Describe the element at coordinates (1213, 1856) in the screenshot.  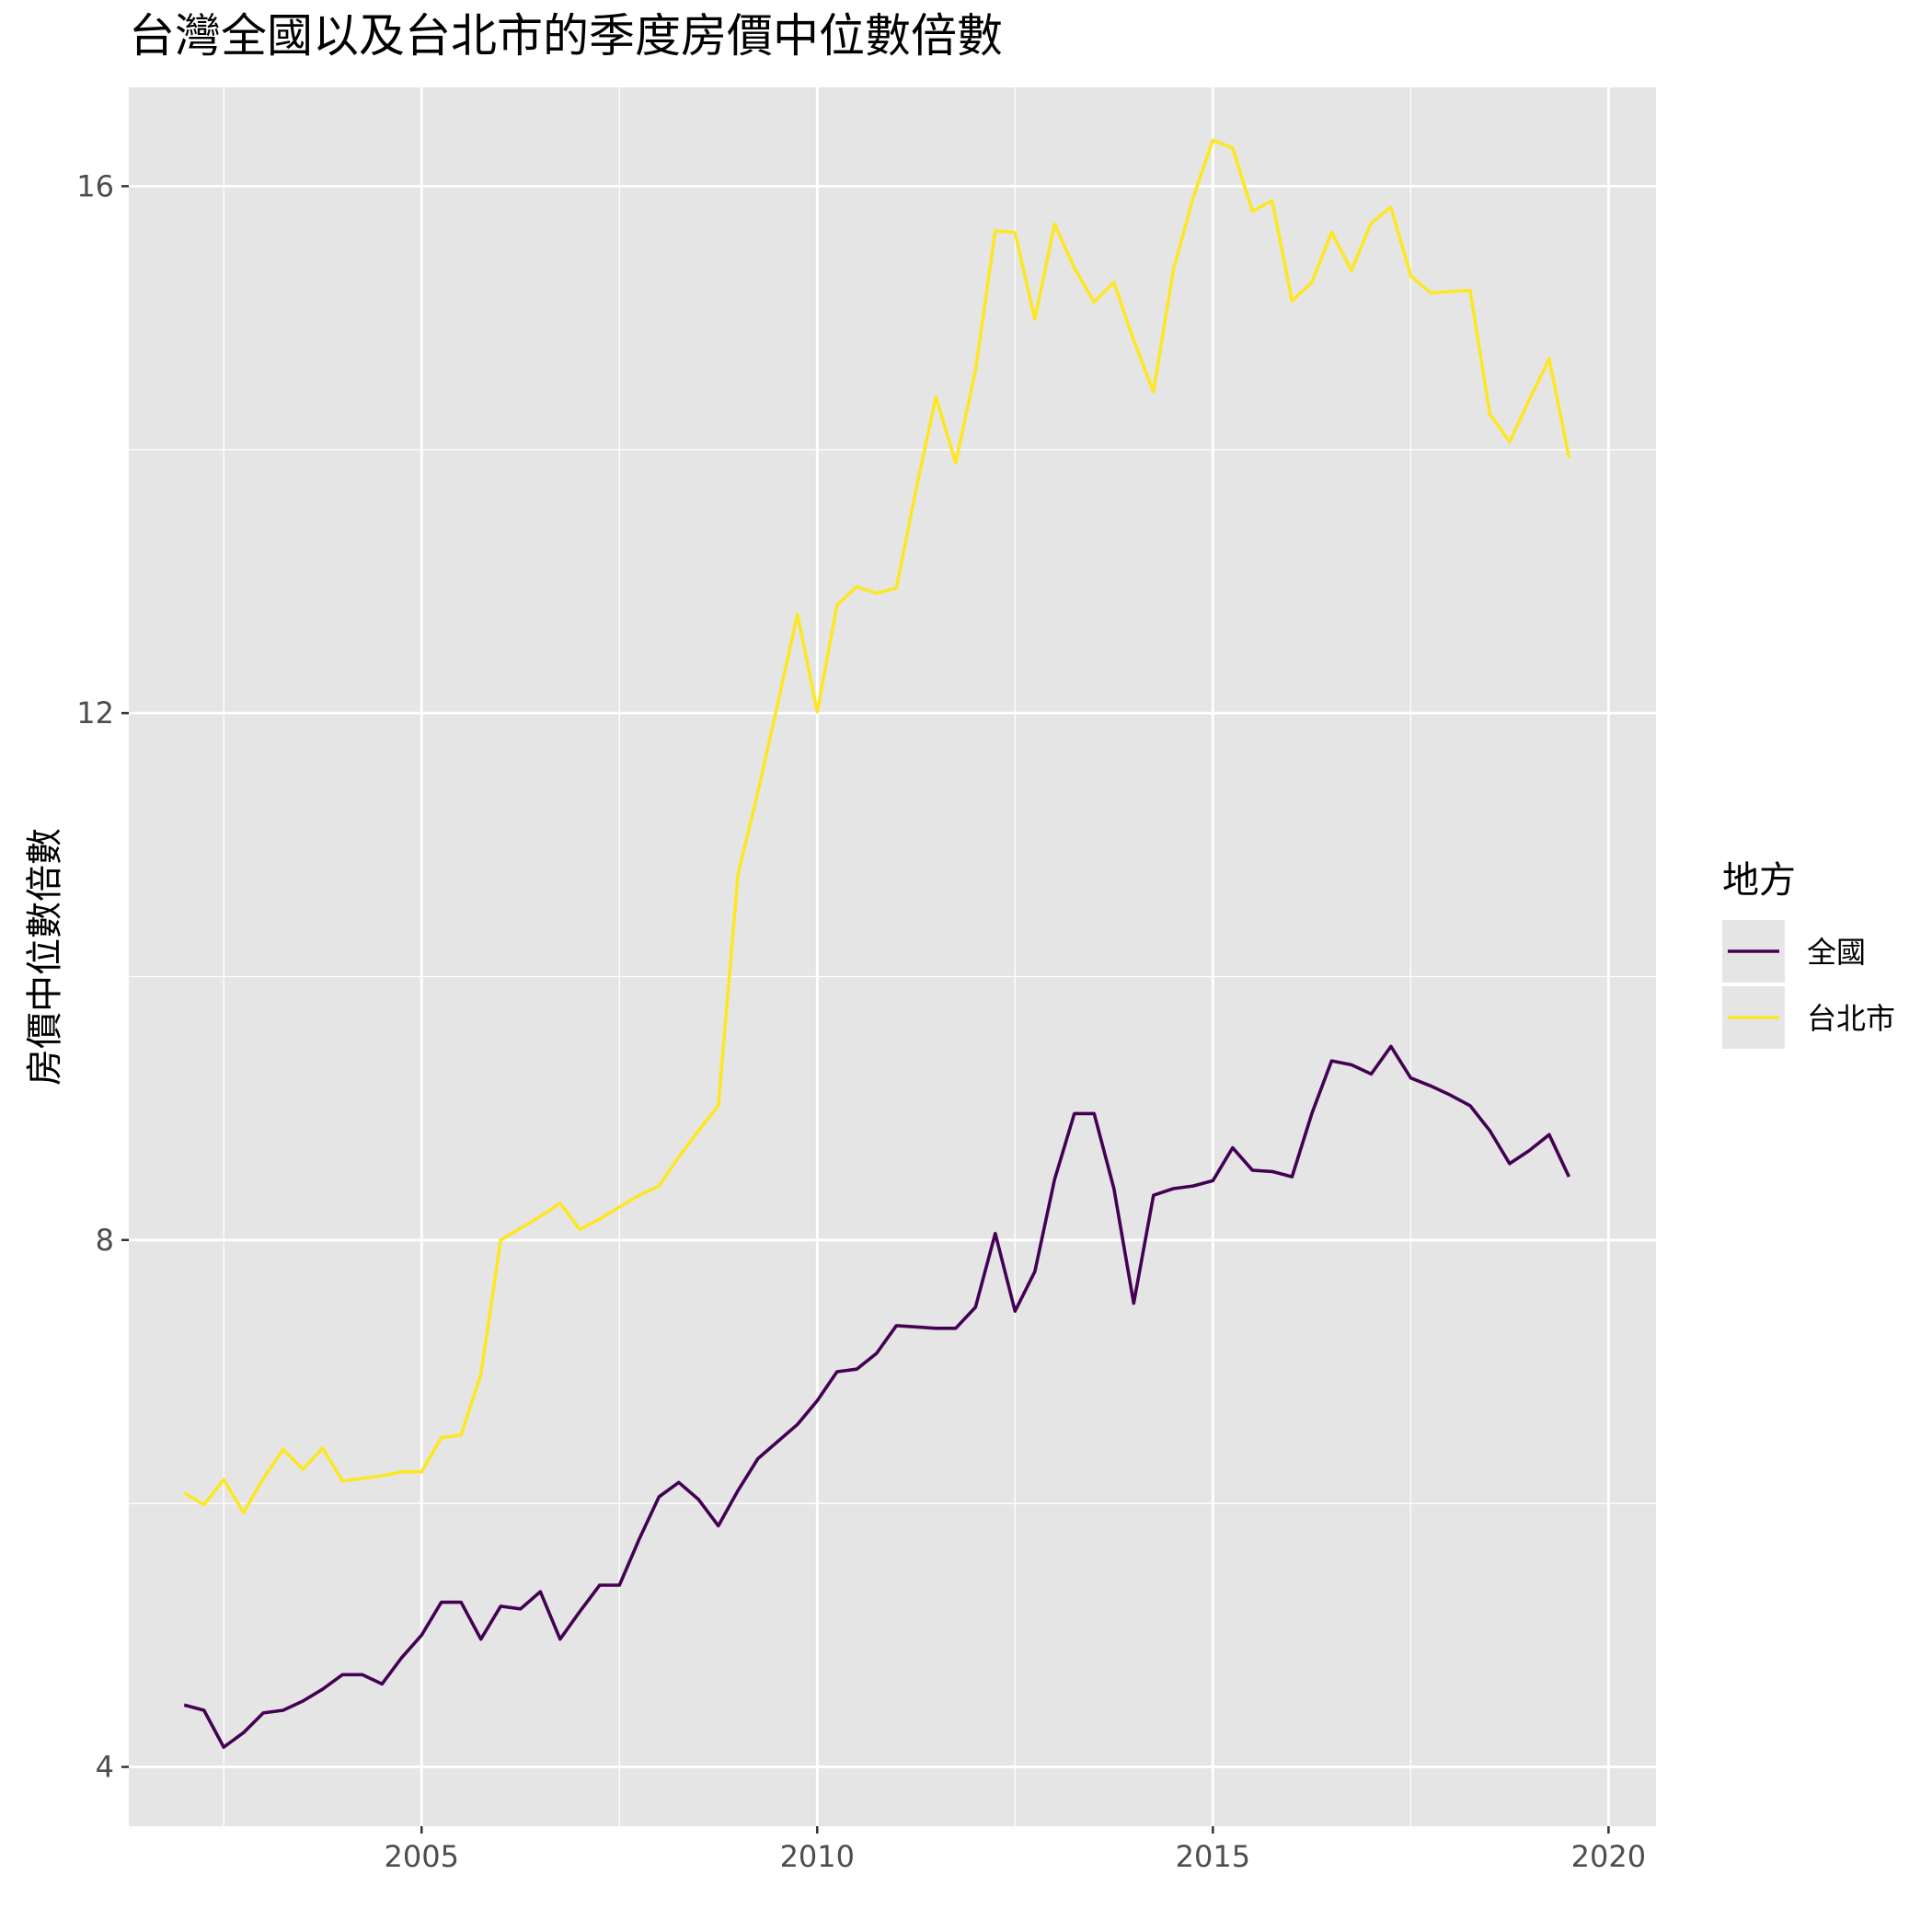
I see `x-tick-label: 2015` at that location.